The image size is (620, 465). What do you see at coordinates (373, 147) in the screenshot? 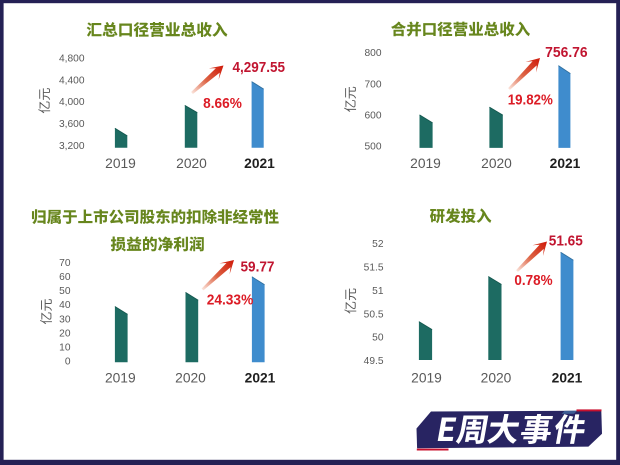
I see `svg-text: 500` at bounding box center [373, 147].